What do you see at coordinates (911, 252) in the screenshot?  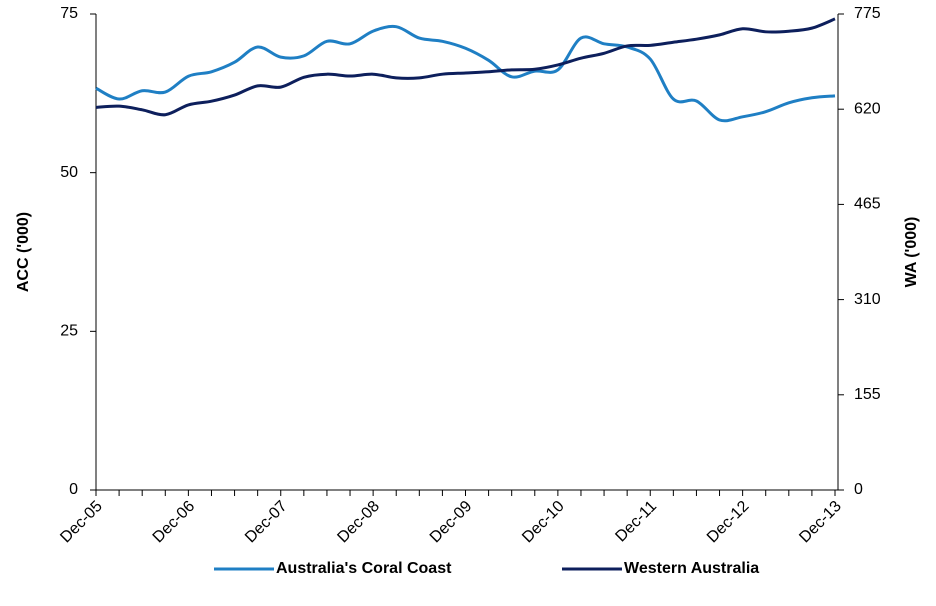 I see `y2-axis-title: WA ('000)` at bounding box center [911, 252].